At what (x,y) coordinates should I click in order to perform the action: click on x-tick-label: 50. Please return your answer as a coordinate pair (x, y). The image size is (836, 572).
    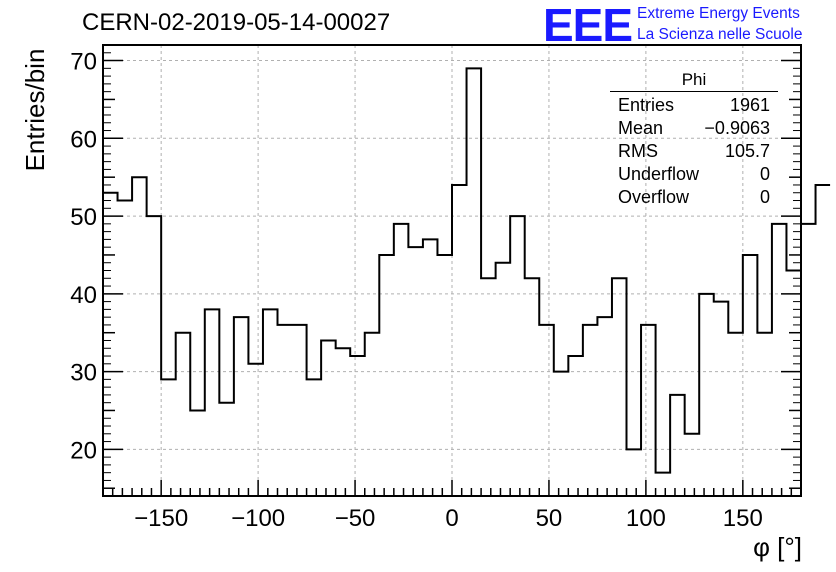
    Looking at the image, I should click on (549, 518).